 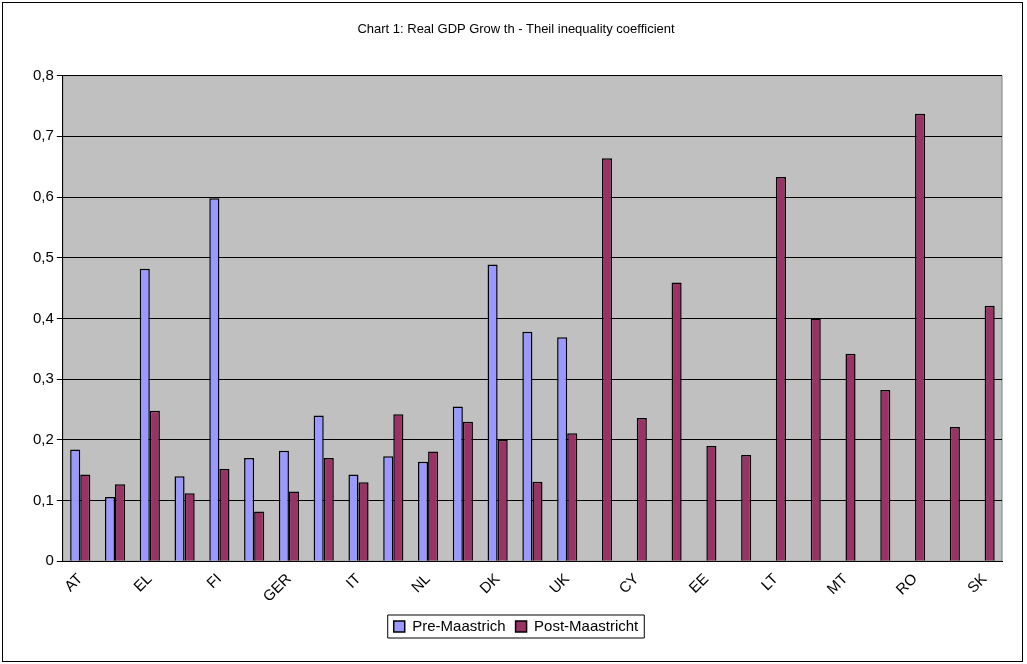 I want to click on x-tick-label: EL, so click(x=142, y=582).